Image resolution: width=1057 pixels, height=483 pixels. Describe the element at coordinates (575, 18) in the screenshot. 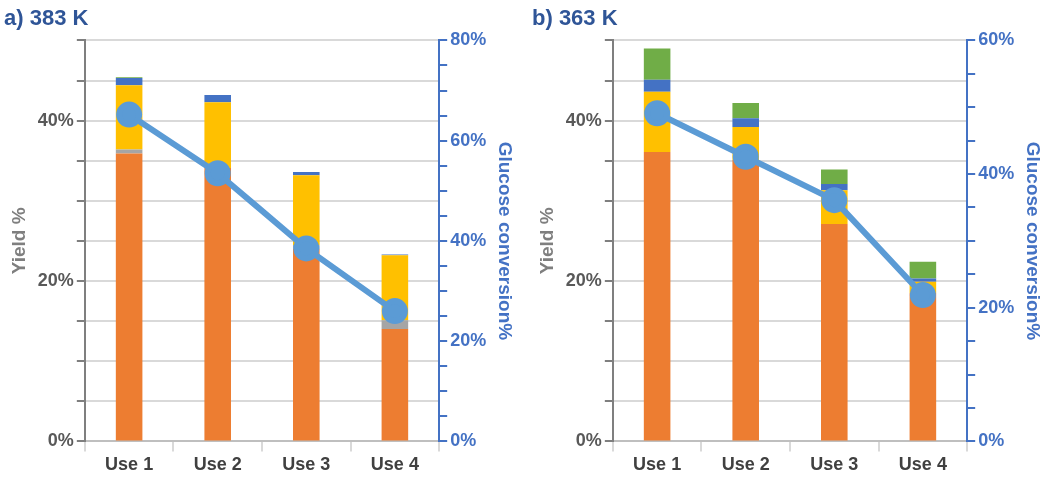

I see `chart-title: b) 363 K` at that location.